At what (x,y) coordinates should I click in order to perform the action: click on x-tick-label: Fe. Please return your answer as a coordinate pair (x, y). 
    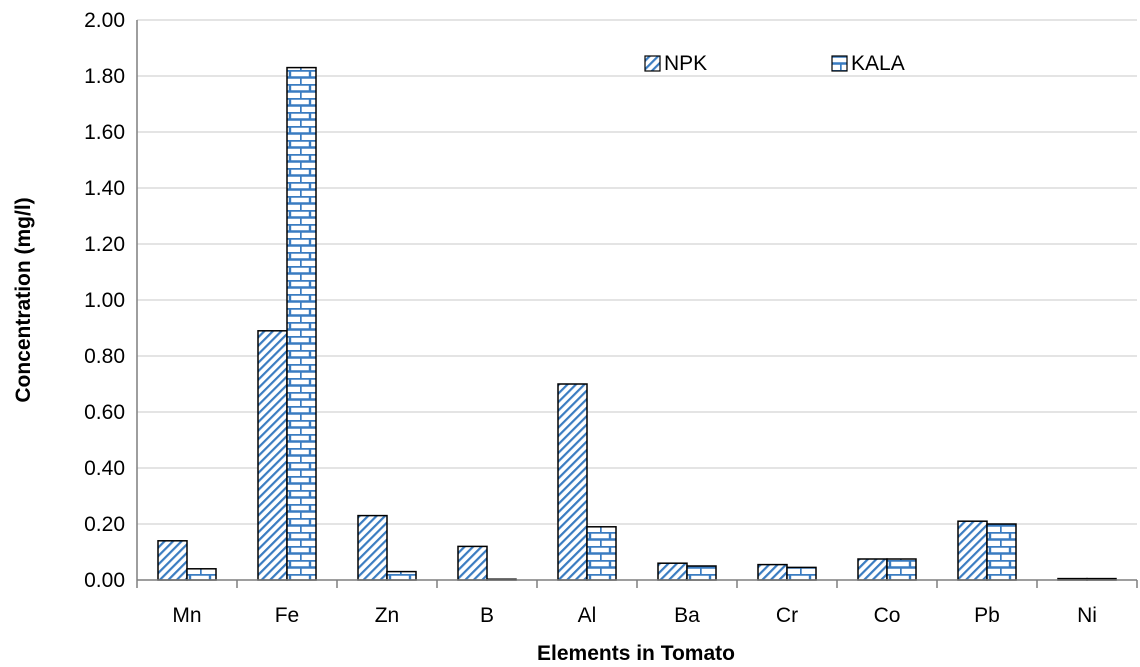
    Looking at the image, I should click on (287, 615).